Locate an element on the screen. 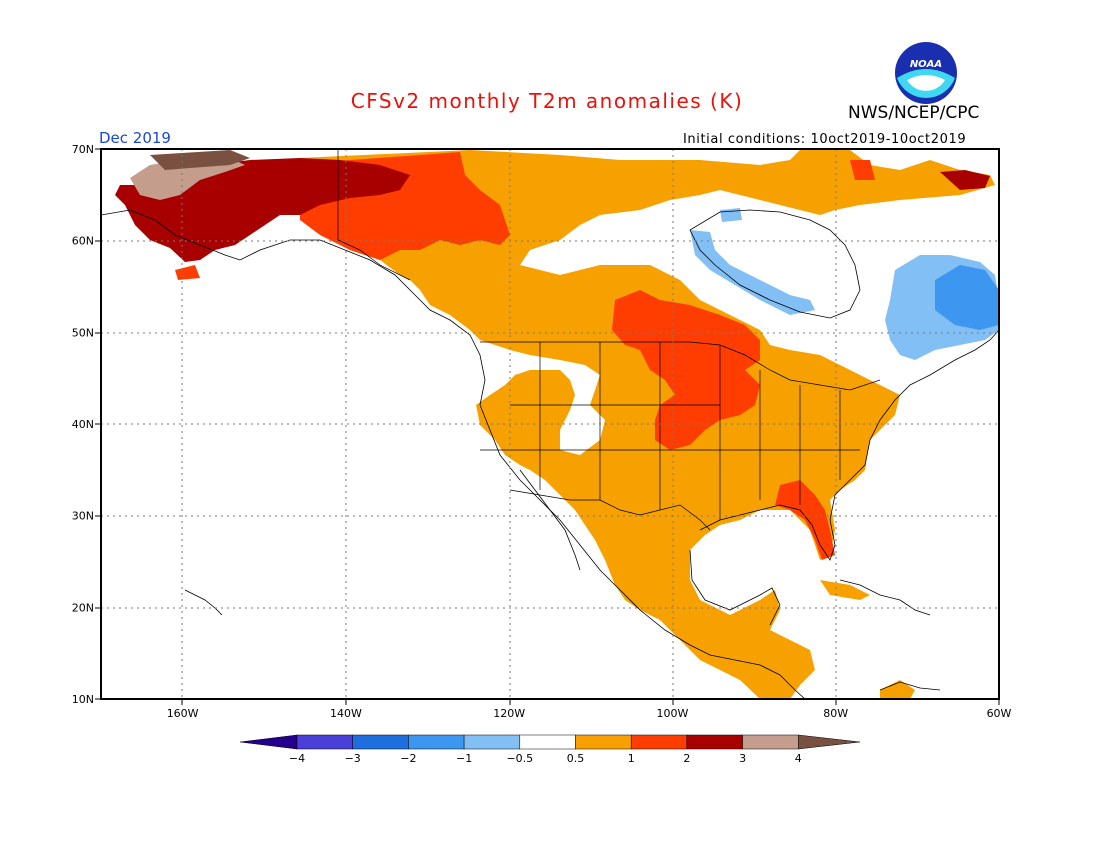  colorbar-labels: −4 −3 −2 −1 −0.5 0.5 1 2 3 4 is located at coordinates (545, 758).